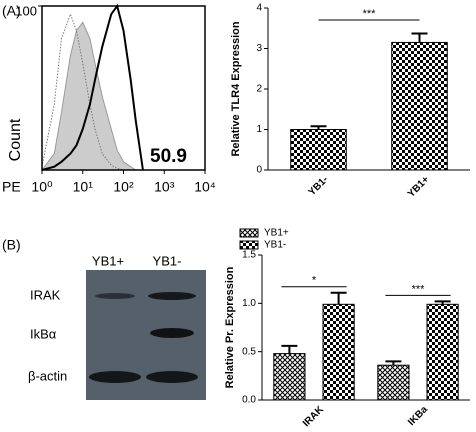  What do you see at coordinates (259, 170) in the screenshot?
I see `y-tick-label: 0` at bounding box center [259, 170].